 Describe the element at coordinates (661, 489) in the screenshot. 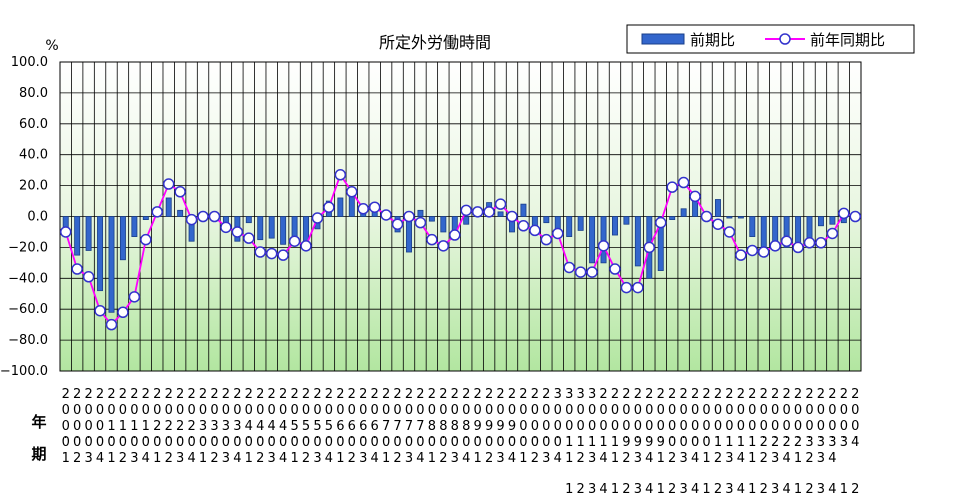

I see `x-tick-period-bottom: 1` at that location.